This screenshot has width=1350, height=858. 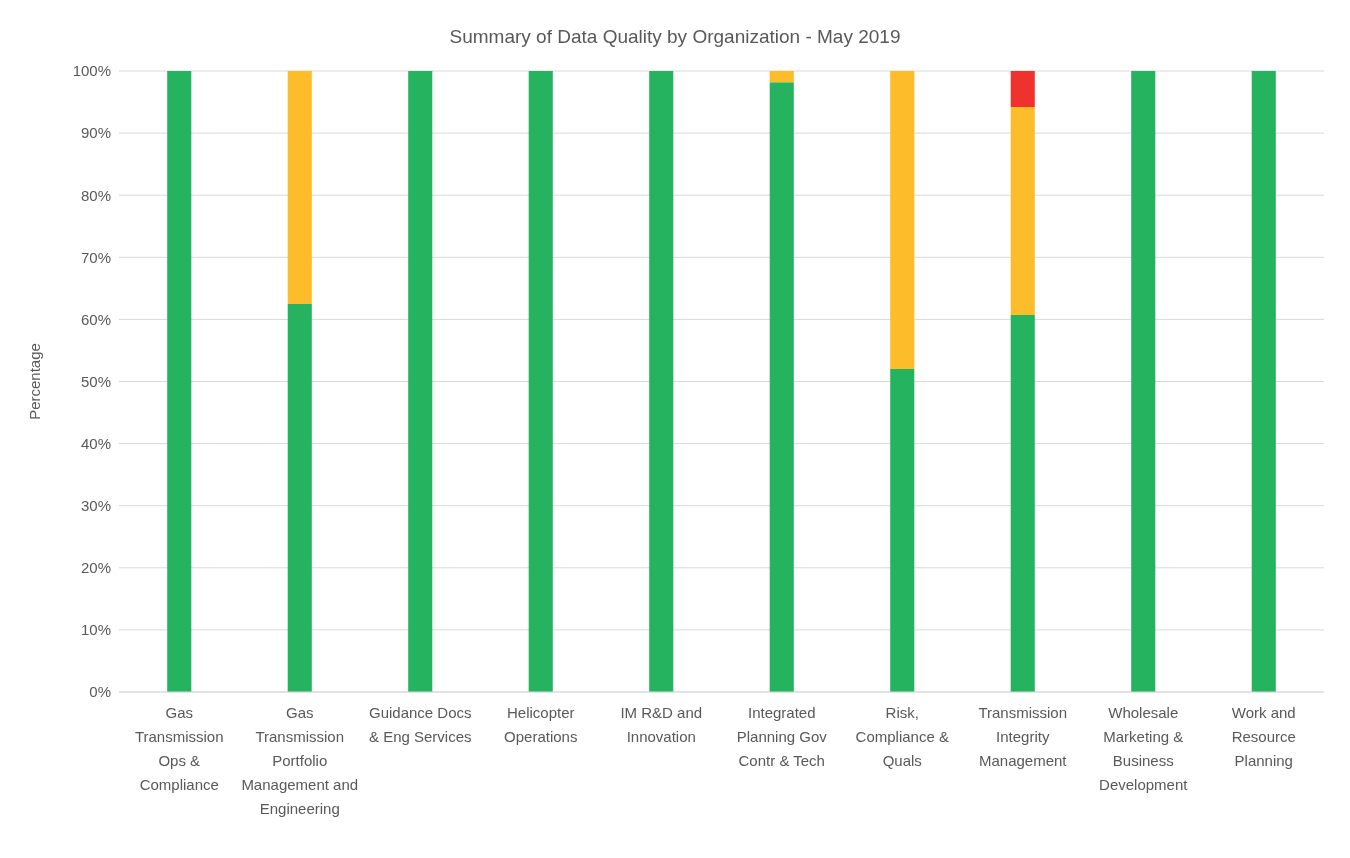 I want to click on y-axis-title: Percentage, so click(x=34, y=381).